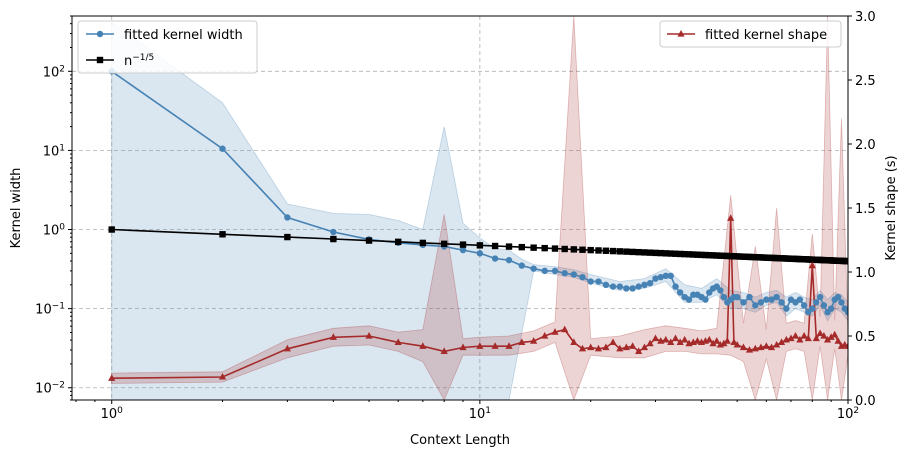 This screenshot has width=908, height=458. What do you see at coordinates (865, 401) in the screenshot?
I see `y-right-tick-label: 0.0` at bounding box center [865, 401].